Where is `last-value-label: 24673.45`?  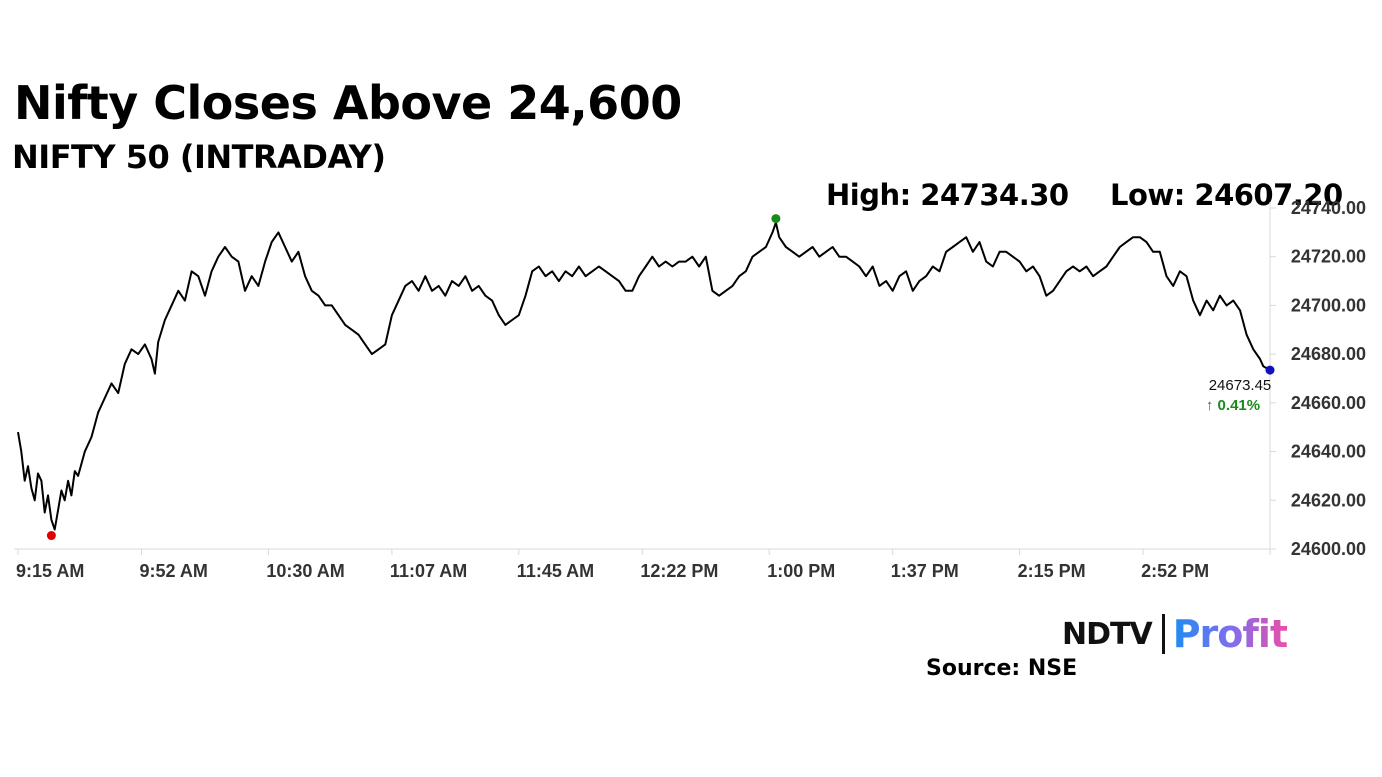
last-value-label: 24673.45 is located at coordinates (1240, 385).